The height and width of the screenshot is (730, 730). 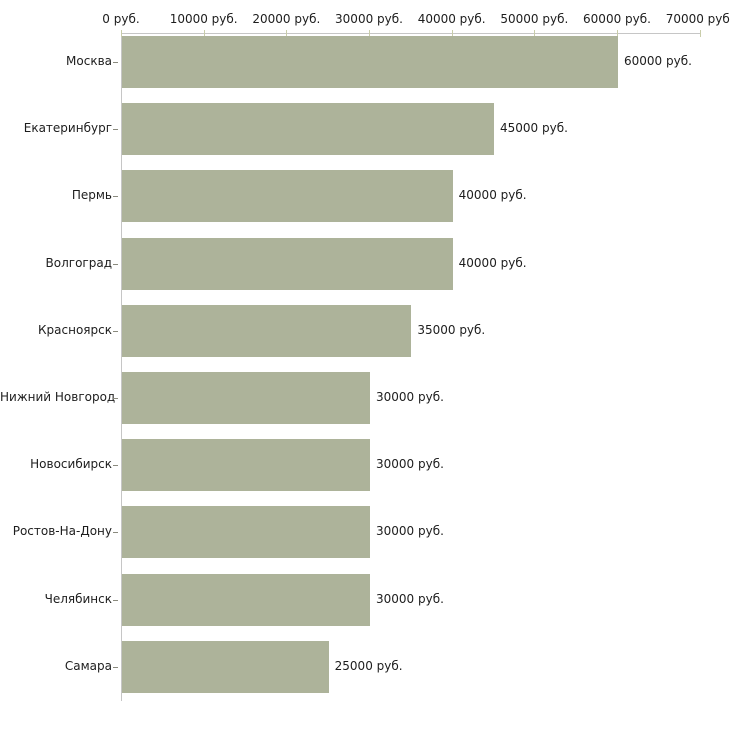 I want to click on x-axis-tick-label: 70000 руб., so click(x=697, y=19).